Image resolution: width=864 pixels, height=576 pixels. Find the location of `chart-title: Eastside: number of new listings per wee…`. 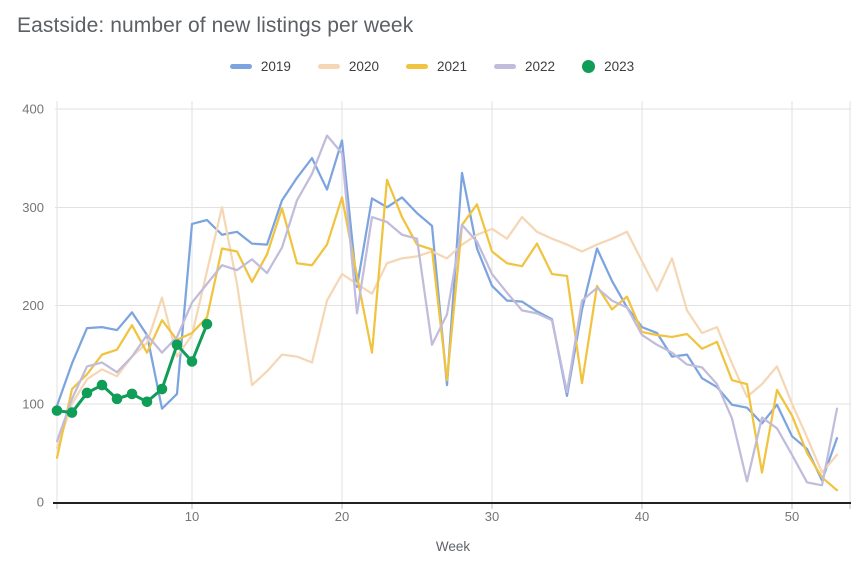

chart-title: Eastside: number of new listings per wee… is located at coordinates (215, 25).